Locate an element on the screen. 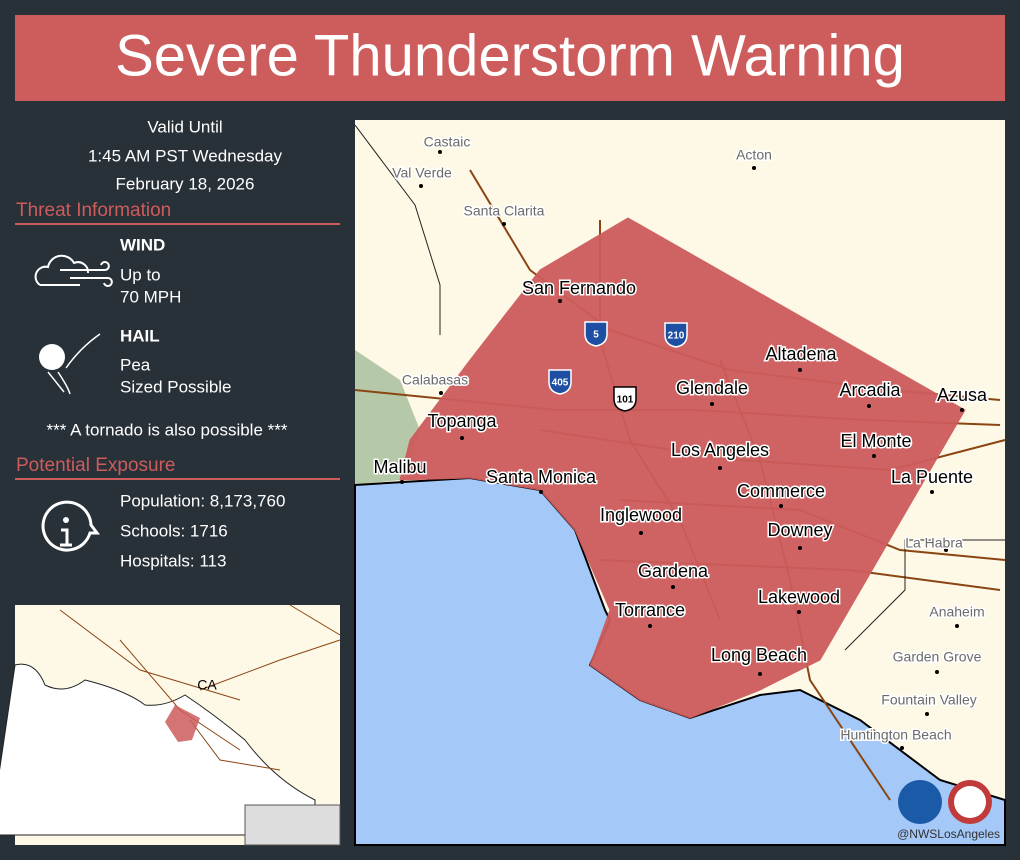 The height and width of the screenshot is (860, 1020). highway-number: 405 is located at coordinates (560, 383).